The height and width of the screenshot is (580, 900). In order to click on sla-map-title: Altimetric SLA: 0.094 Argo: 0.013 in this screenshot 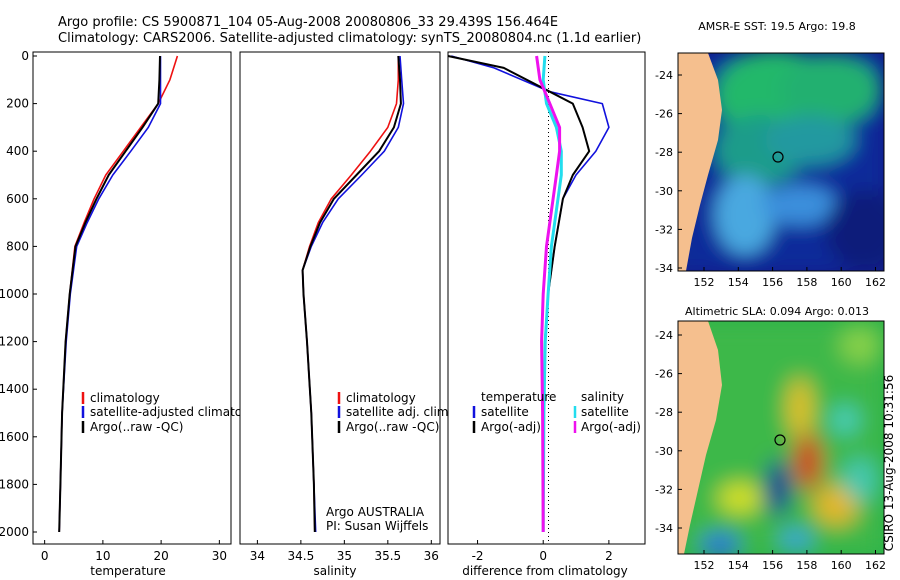, I will do `click(777, 311)`.